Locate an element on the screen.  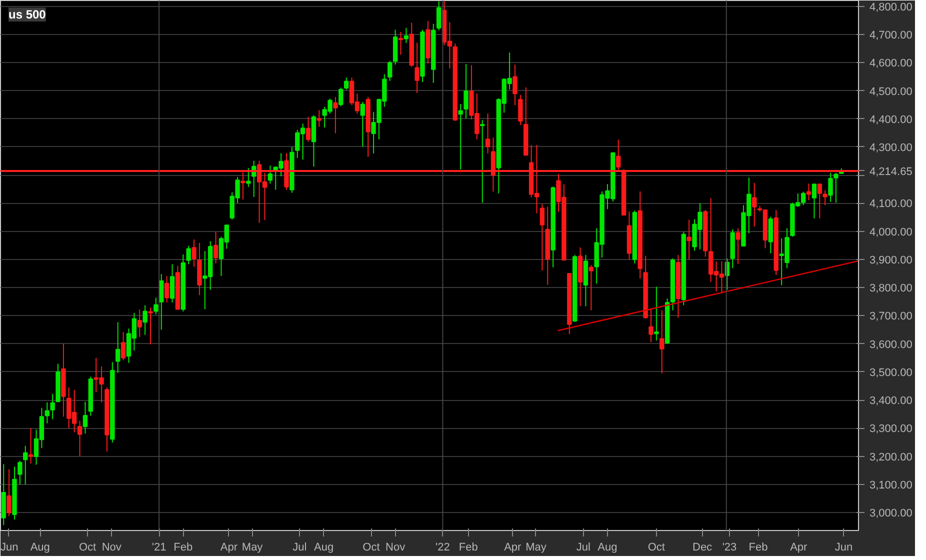
y-tick-label: 3,900.00 is located at coordinates (891, 260).